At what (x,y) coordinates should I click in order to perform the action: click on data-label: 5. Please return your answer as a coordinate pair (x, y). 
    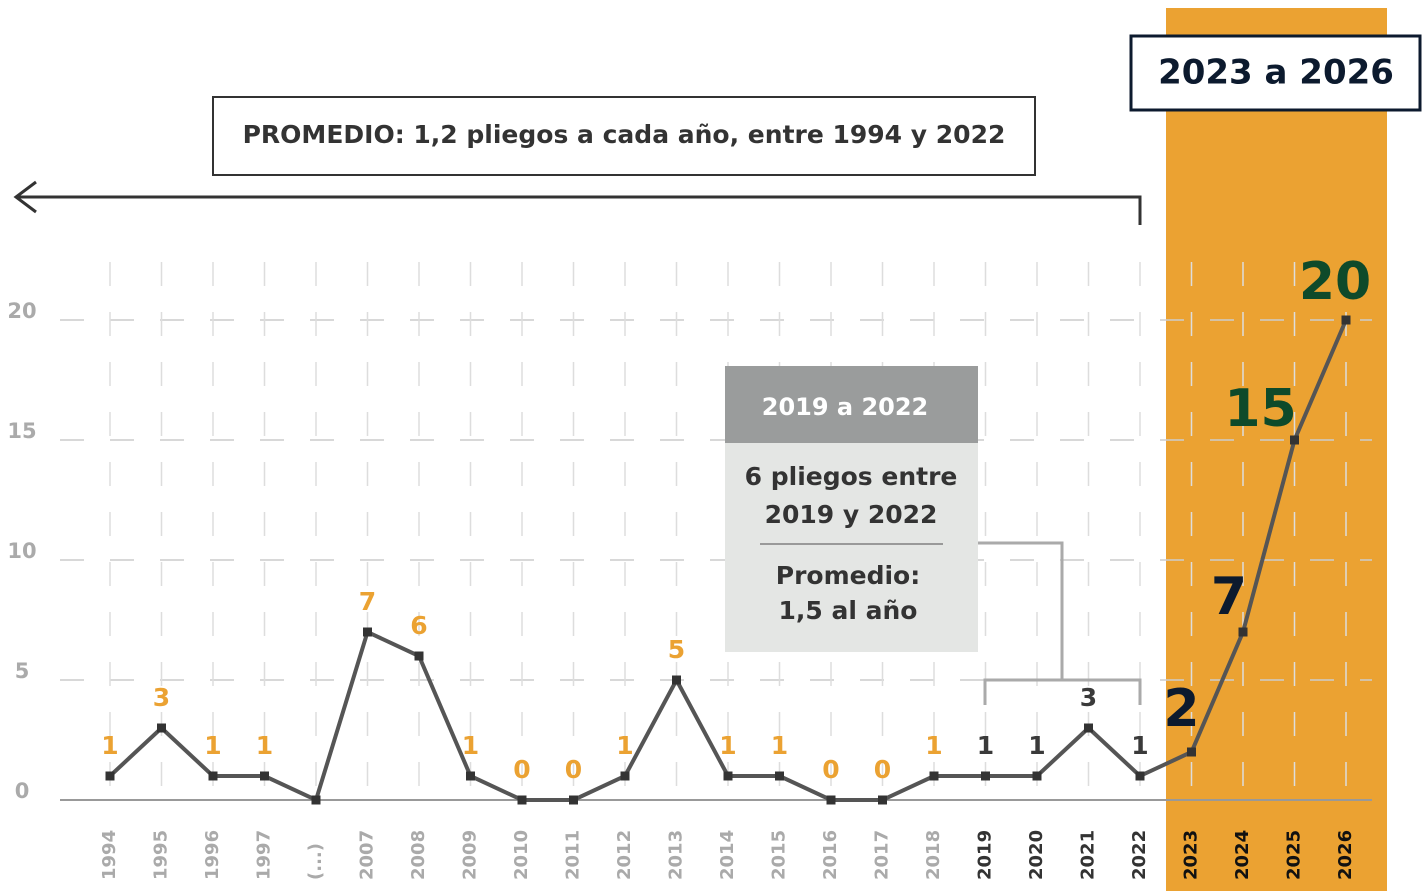
    Looking at the image, I should click on (676, 649).